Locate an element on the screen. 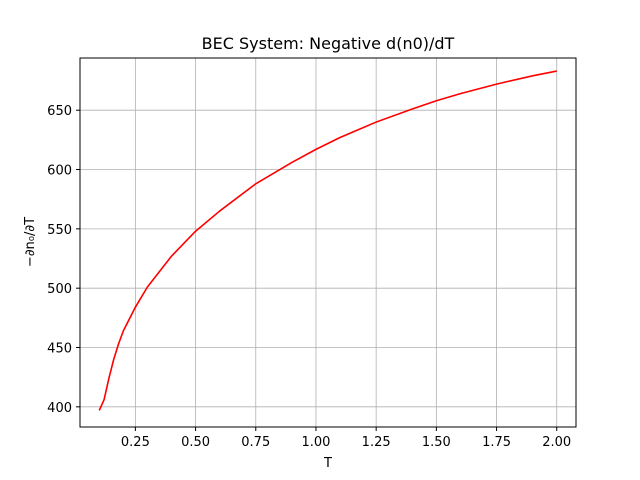  x-tick-label: 1.50 is located at coordinates (436, 442).